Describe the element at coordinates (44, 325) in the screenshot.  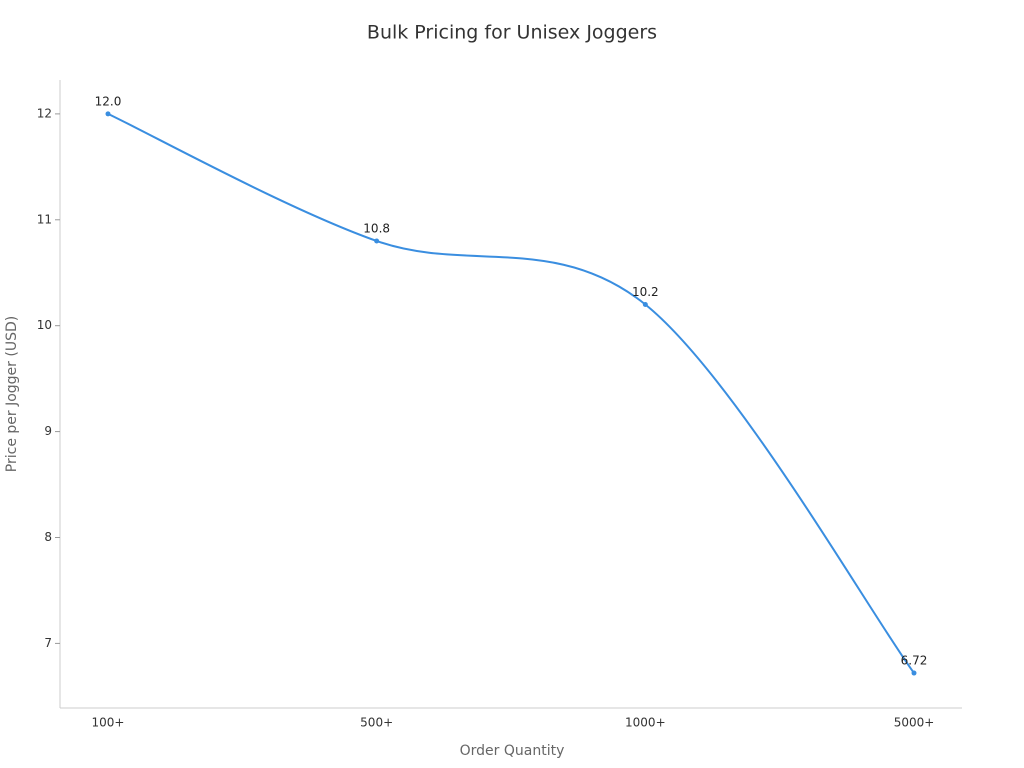
I see `y-tick-label: 10` at that location.